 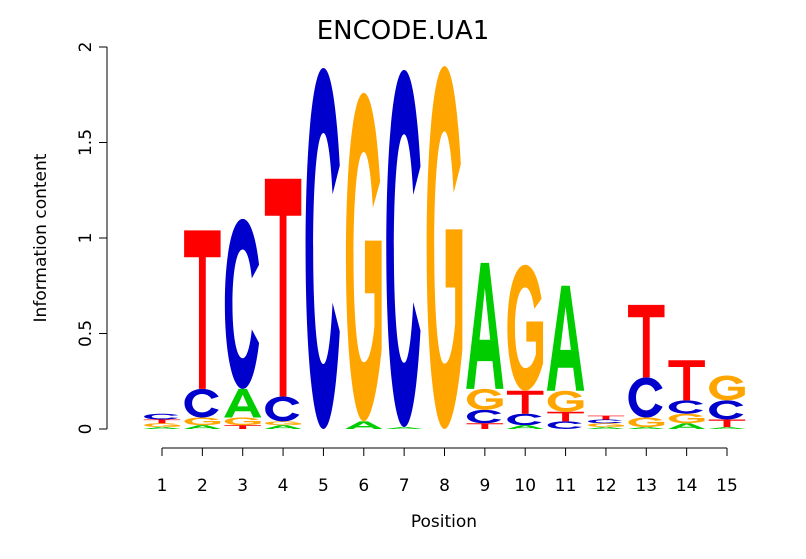 What do you see at coordinates (41, 237) in the screenshot?
I see `y-axis-label: Information content` at bounding box center [41, 237].